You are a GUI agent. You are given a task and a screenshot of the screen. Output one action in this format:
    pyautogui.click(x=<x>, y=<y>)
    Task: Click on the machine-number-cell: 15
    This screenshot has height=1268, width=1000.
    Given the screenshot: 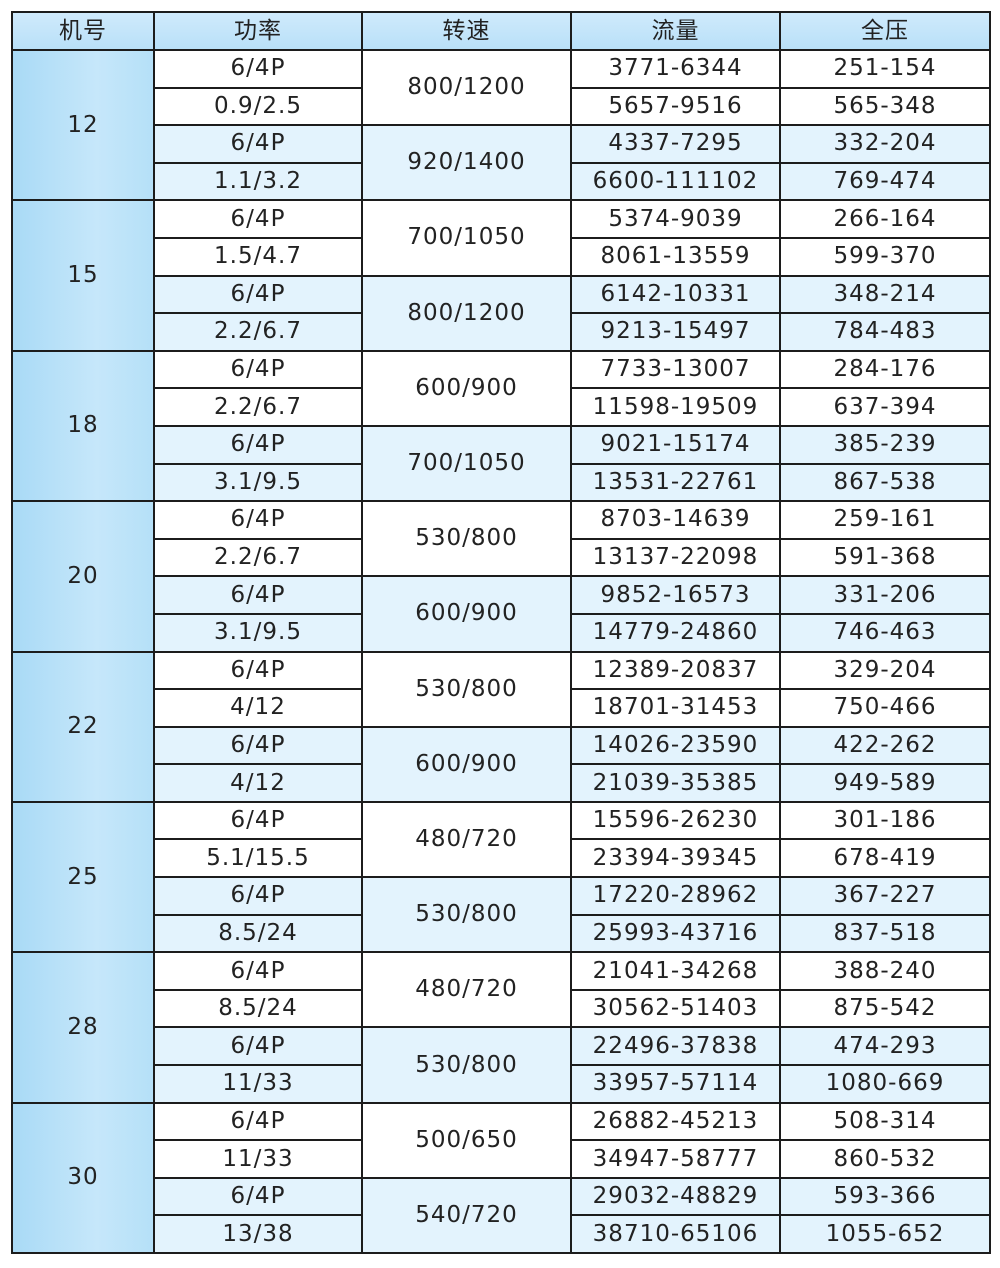 What is the action you would take?
    pyautogui.click(x=83, y=275)
    